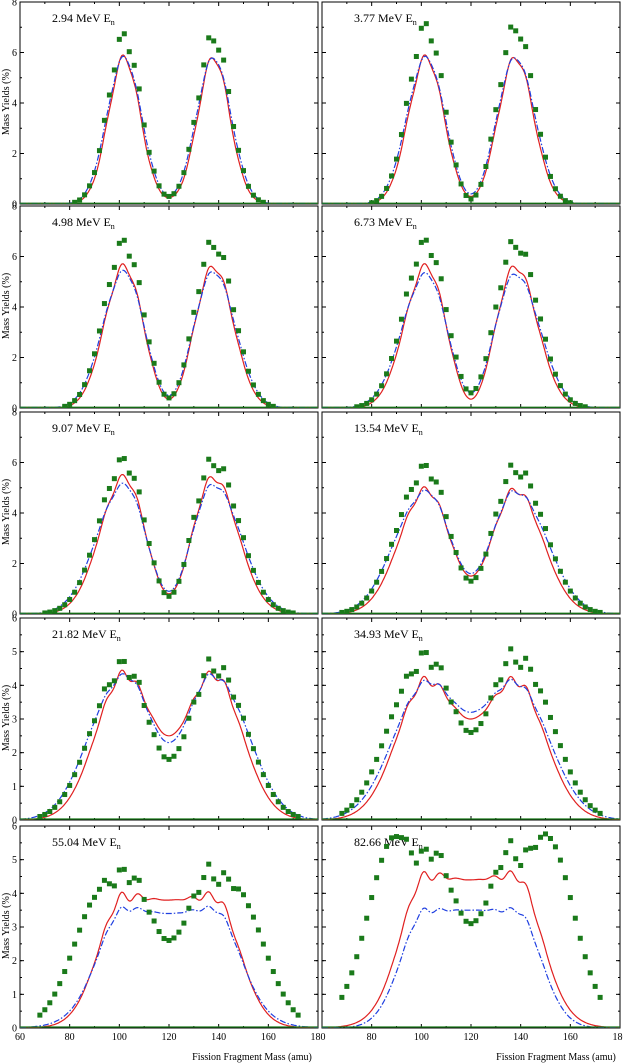 Image resolution: width=623 pixels, height=1063 pixels. I want to click on ylabel-row-1: Mass Yields (%), so click(6, 102).